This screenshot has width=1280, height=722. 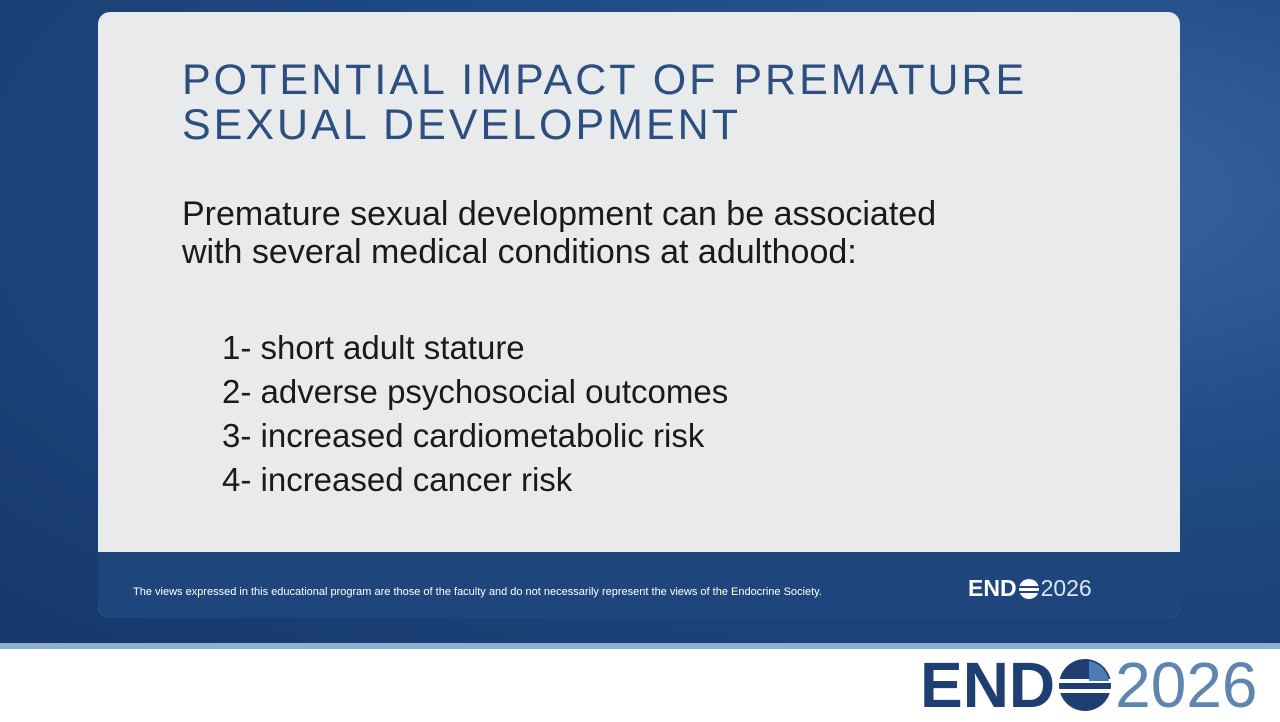 What do you see at coordinates (373, 347) in the screenshot?
I see `list-item: 1- short adult stature` at bounding box center [373, 347].